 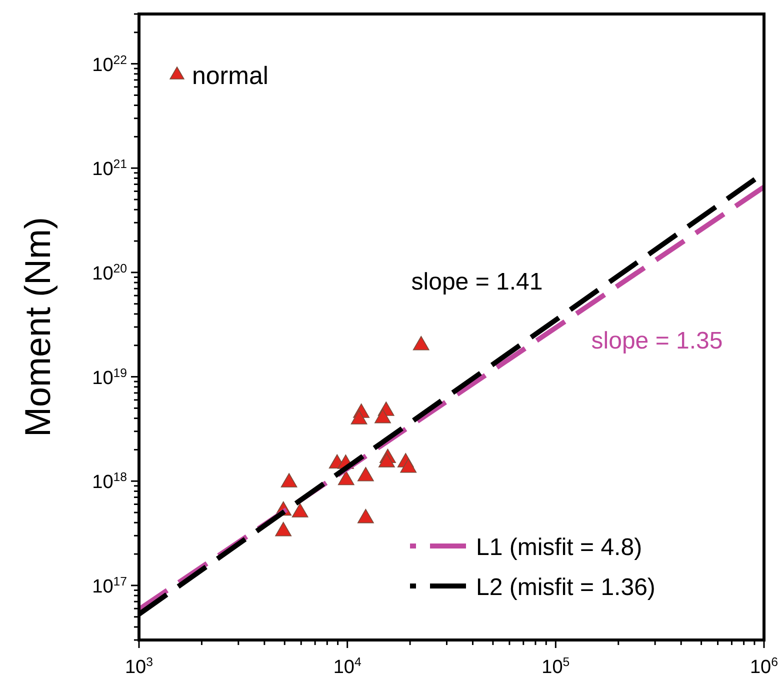 What do you see at coordinates (110, 64) in the screenshot?
I see `y-tick-label: 10$^{22}$` at bounding box center [110, 64].